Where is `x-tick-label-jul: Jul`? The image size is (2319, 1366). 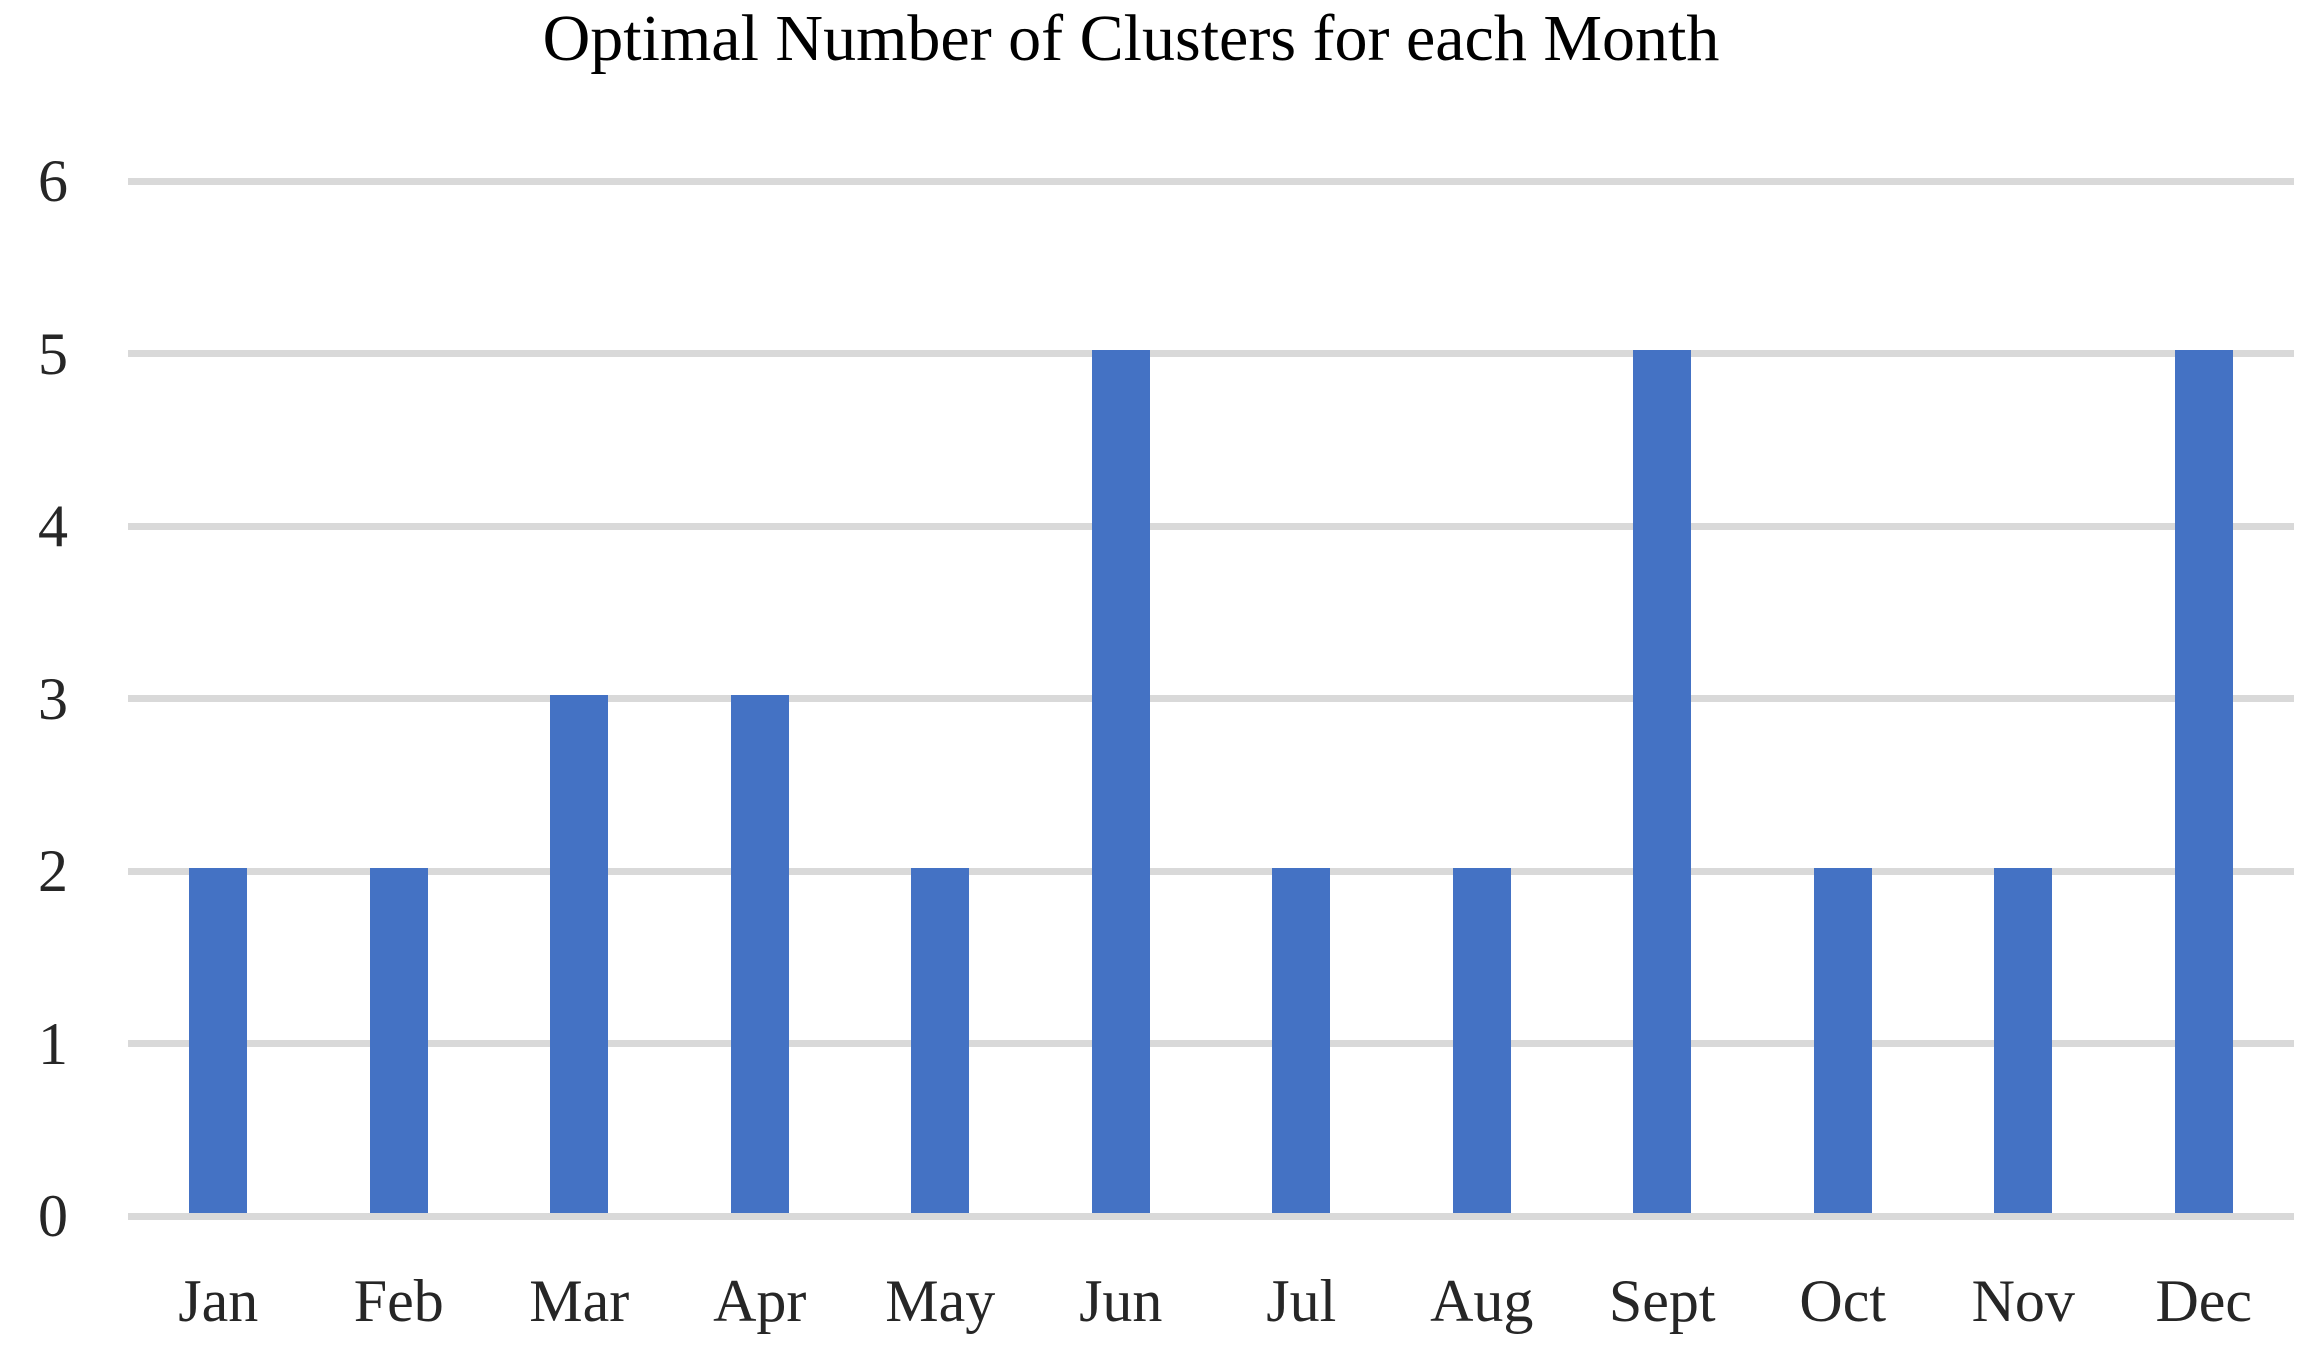 x-tick-label-jul: Jul is located at coordinates (1301, 1301).